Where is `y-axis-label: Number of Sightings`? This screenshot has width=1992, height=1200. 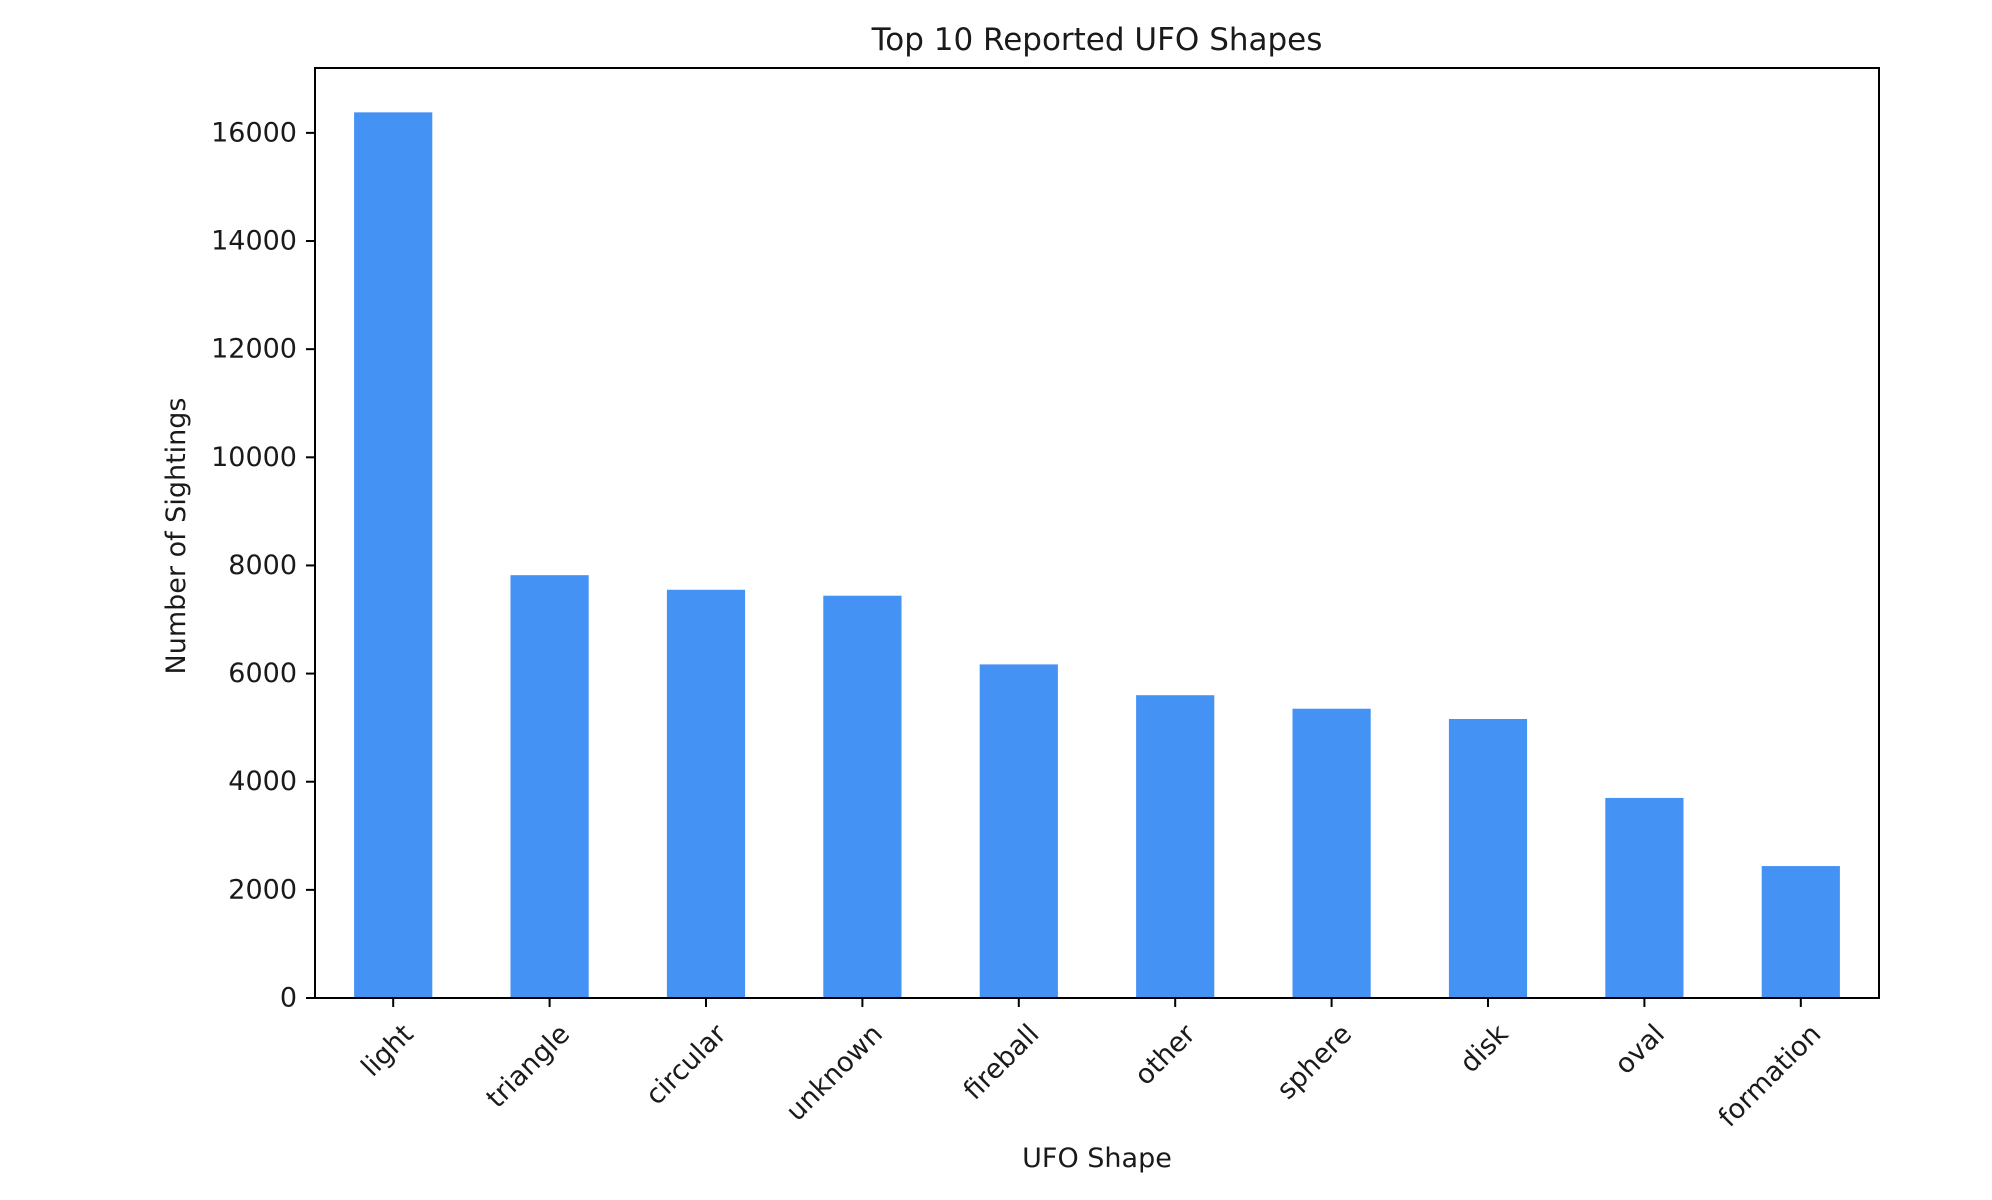
y-axis-label: Number of Sightings is located at coordinates (176, 536).